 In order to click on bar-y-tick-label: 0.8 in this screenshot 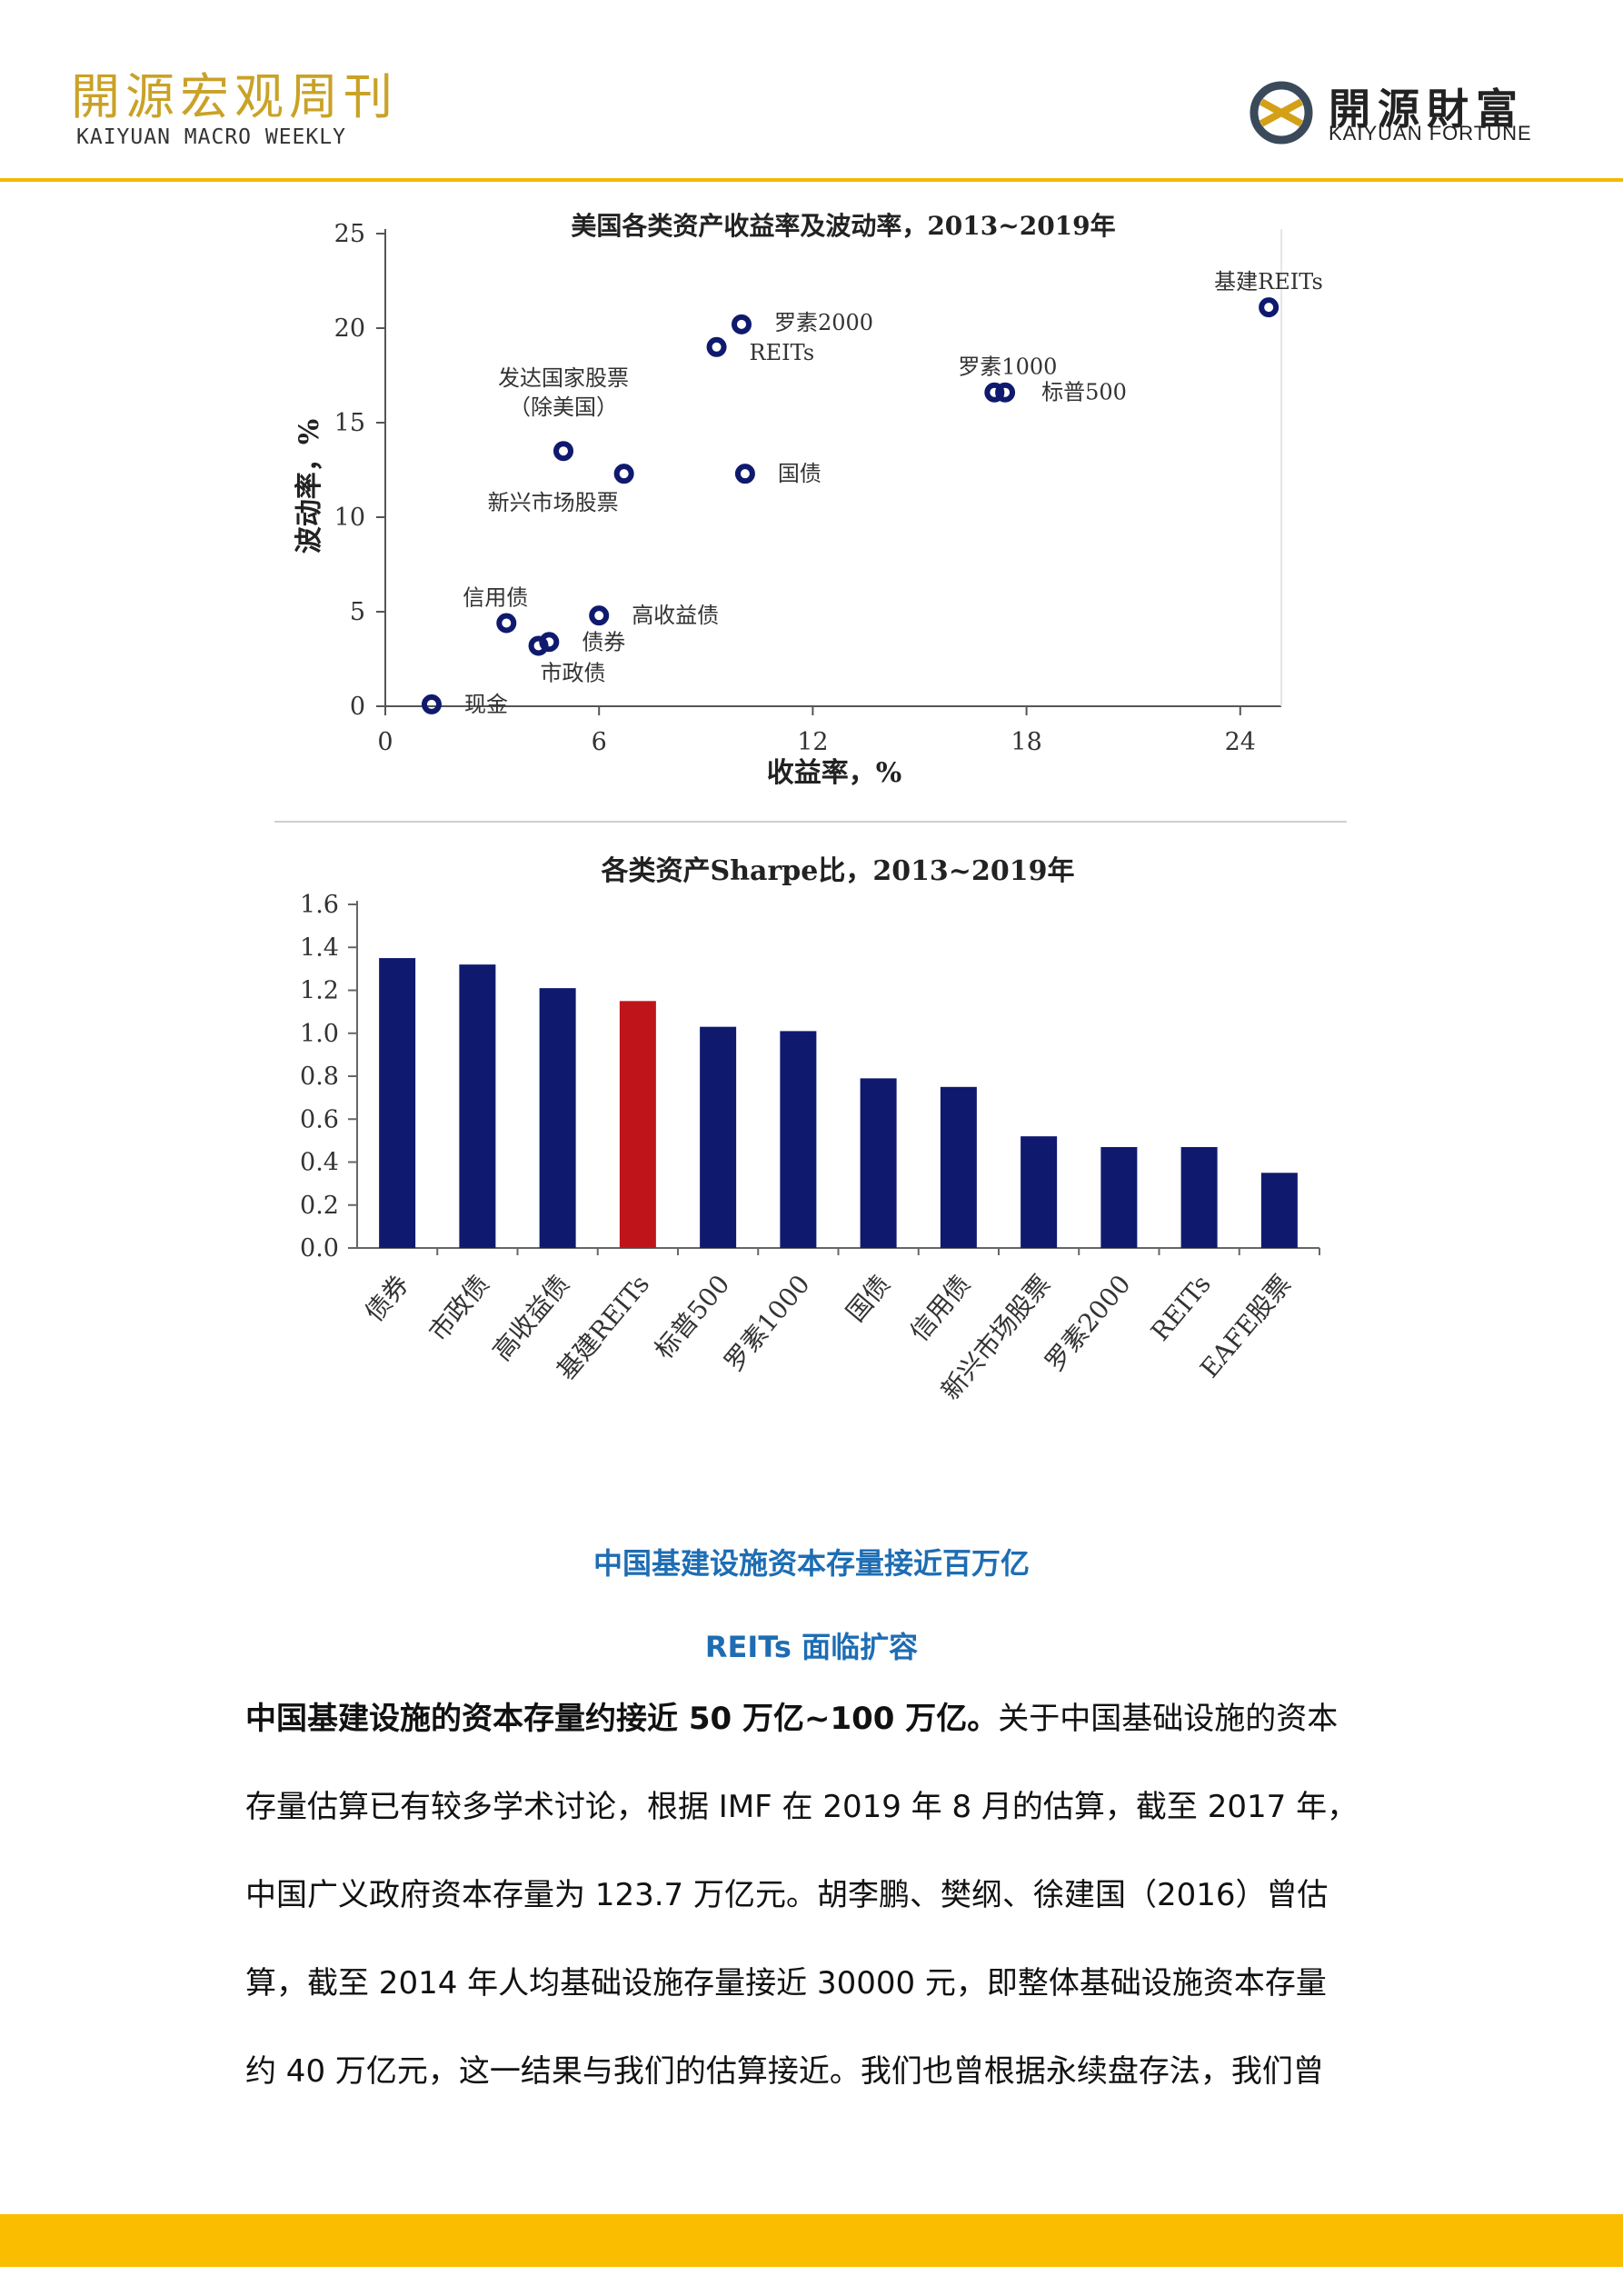, I will do `click(319, 1077)`.